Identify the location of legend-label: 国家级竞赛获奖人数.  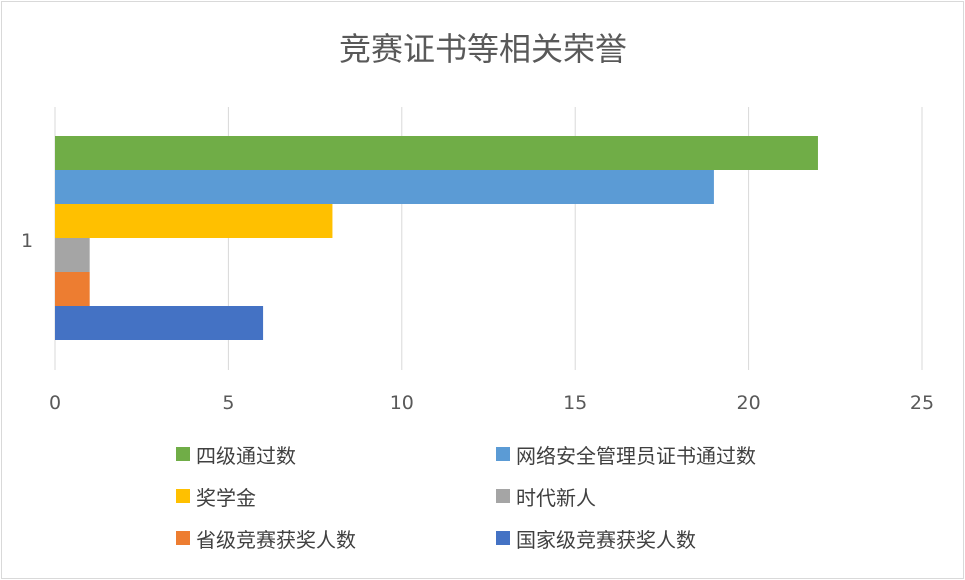
(606, 539).